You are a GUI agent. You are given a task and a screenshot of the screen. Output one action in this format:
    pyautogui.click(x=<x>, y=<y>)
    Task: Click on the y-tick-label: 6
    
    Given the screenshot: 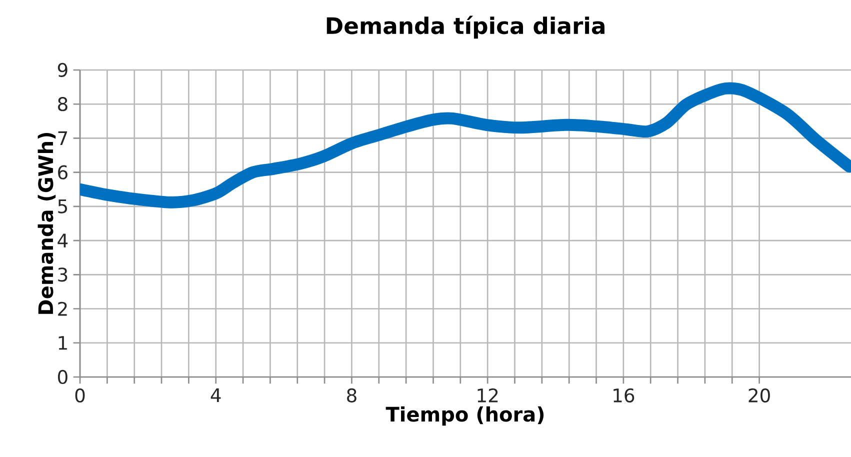 What is the action you would take?
    pyautogui.click(x=63, y=172)
    